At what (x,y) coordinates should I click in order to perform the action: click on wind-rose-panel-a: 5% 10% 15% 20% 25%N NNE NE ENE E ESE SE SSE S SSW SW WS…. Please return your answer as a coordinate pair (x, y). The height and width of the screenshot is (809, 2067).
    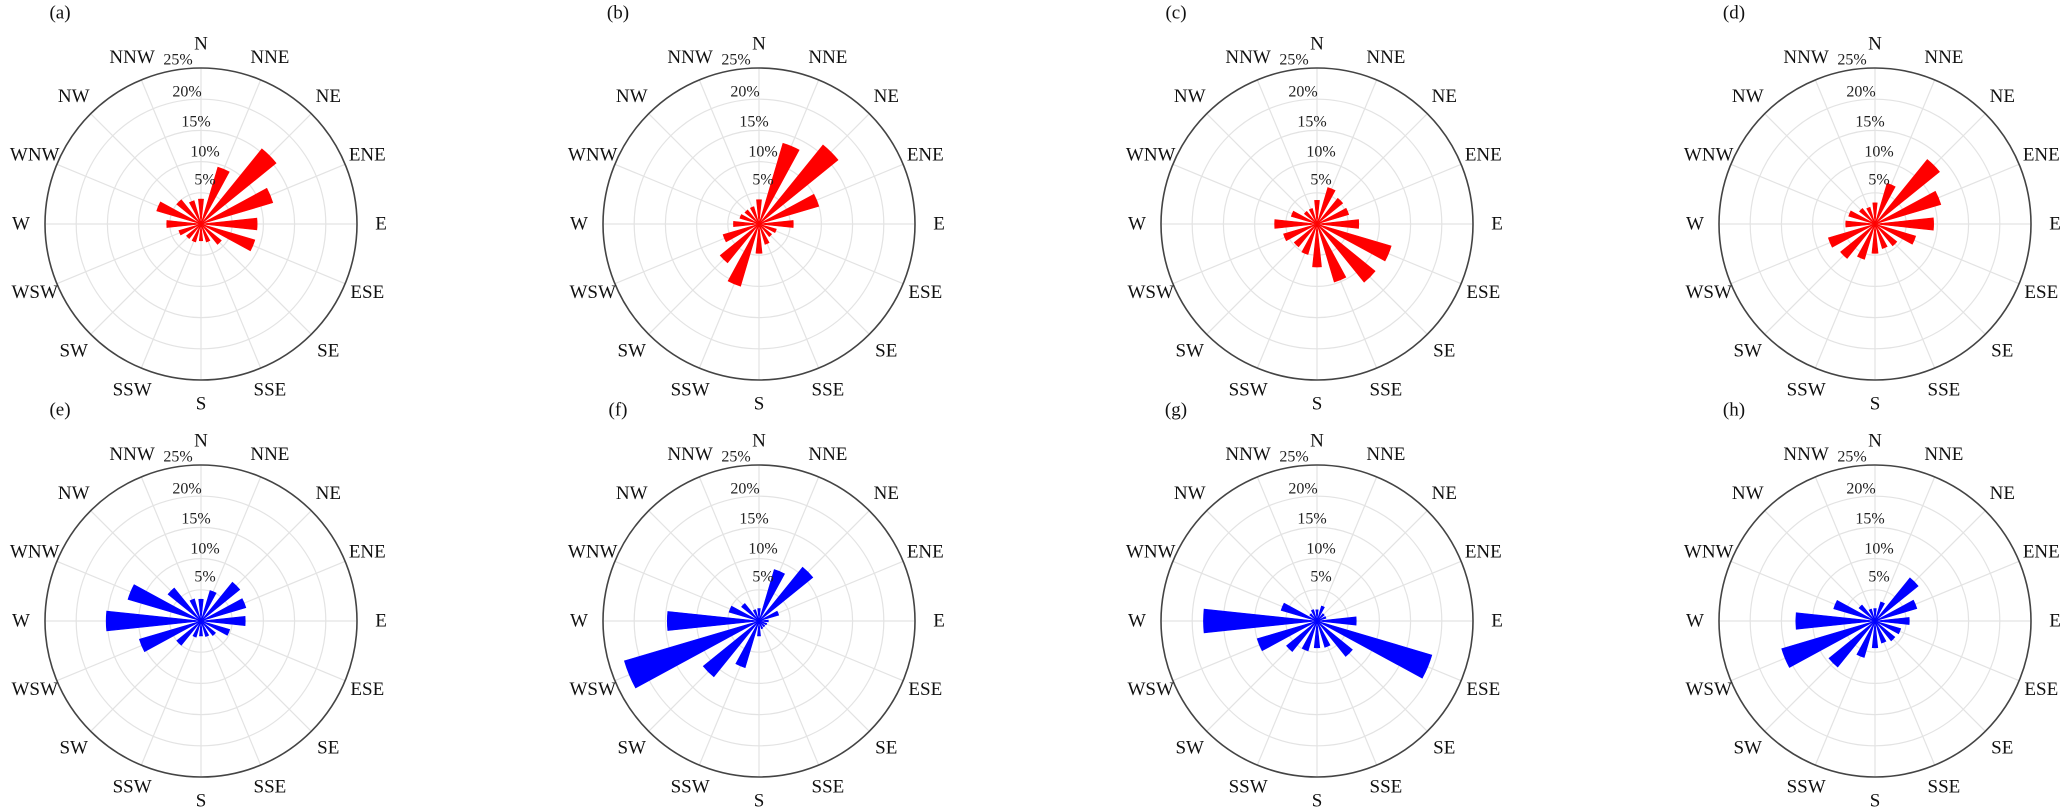
    Looking at the image, I should click on (198, 208).